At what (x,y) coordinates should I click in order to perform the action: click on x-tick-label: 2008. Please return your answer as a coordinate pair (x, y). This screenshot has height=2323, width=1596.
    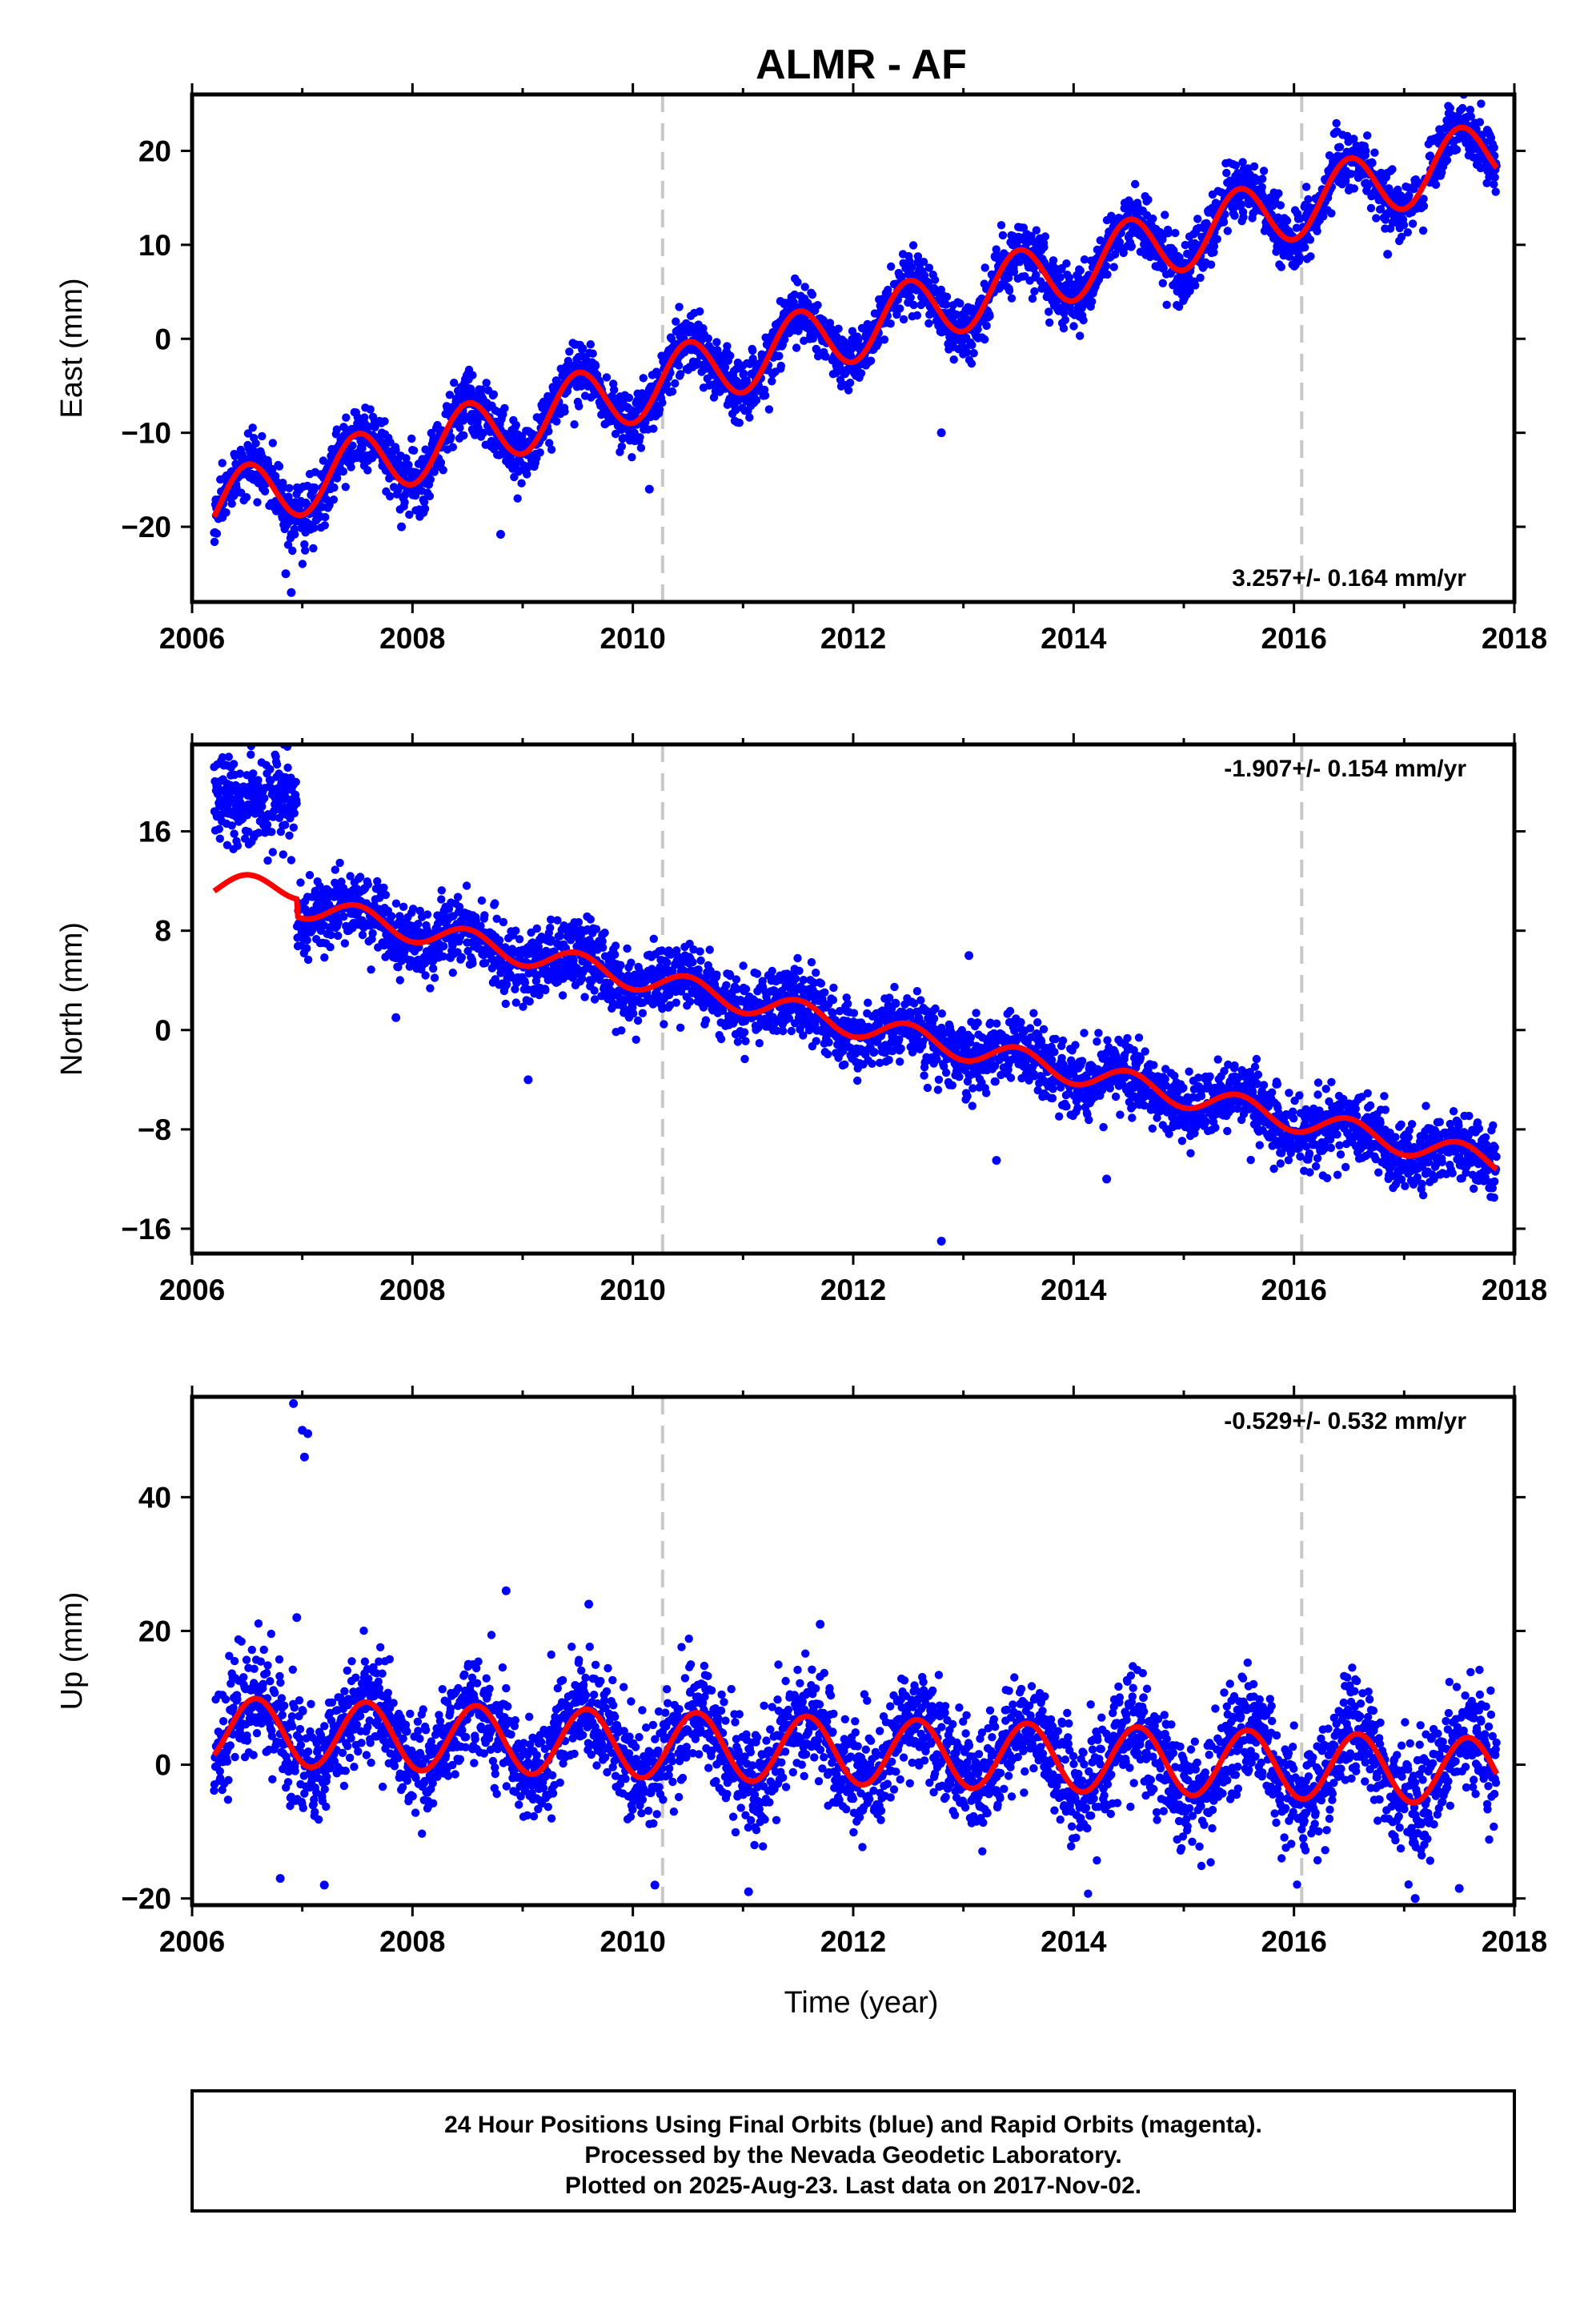
    Looking at the image, I should click on (412, 638).